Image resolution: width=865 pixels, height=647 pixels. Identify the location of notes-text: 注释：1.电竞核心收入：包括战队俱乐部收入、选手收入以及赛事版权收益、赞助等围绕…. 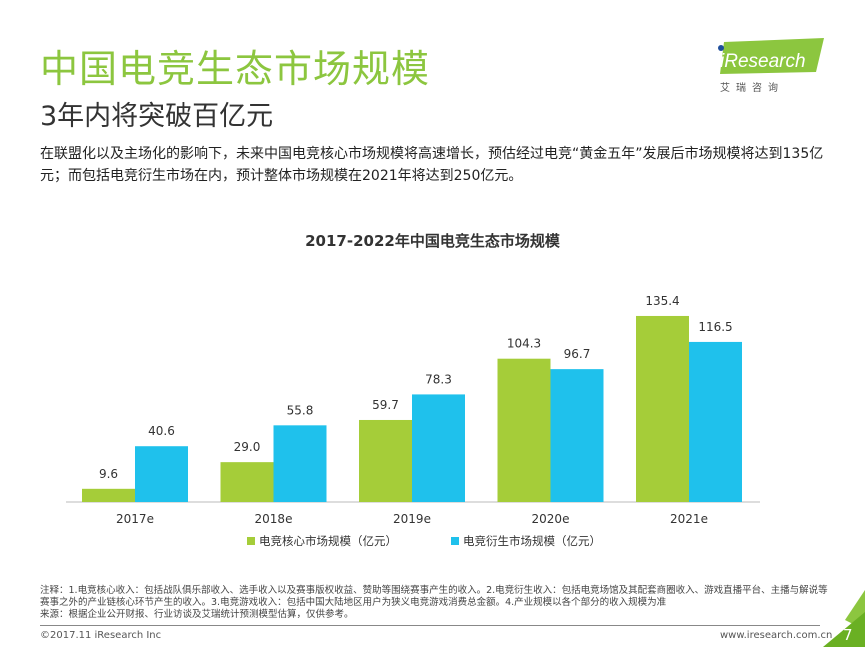
(434, 596).